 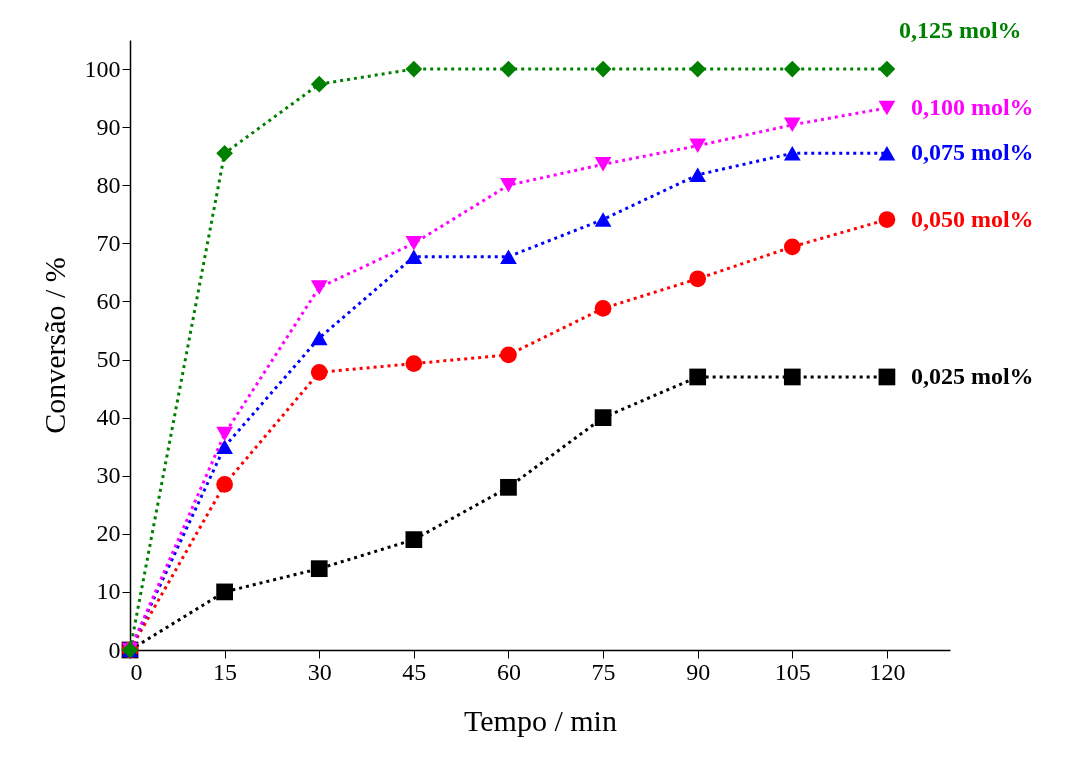 What do you see at coordinates (108, 300) in the screenshot?
I see `y-tick-label: 60` at bounding box center [108, 300].